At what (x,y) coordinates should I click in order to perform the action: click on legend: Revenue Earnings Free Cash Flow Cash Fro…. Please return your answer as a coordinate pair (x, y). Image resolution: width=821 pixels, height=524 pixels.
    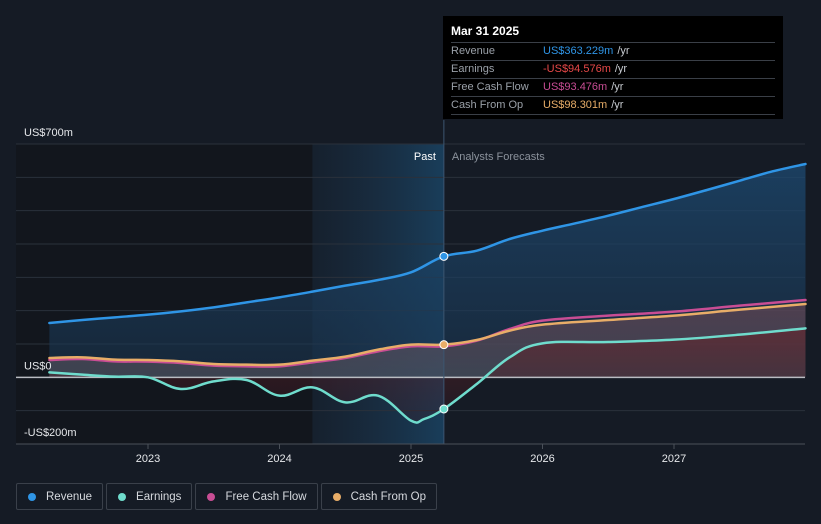
    Looking at the image, I should click on (227, 496).